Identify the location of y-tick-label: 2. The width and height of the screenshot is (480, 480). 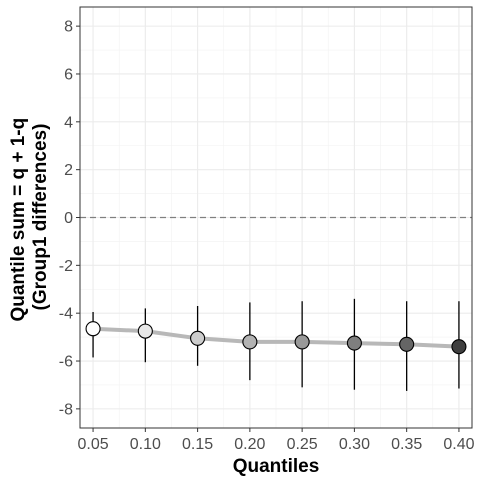
(68, 170).